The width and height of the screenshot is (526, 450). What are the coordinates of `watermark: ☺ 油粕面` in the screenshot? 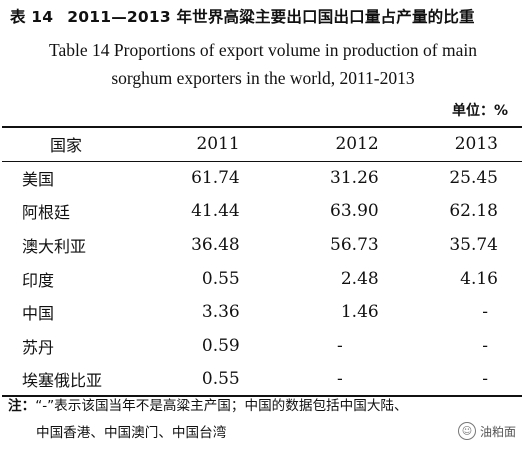 It's located at (486, 431).